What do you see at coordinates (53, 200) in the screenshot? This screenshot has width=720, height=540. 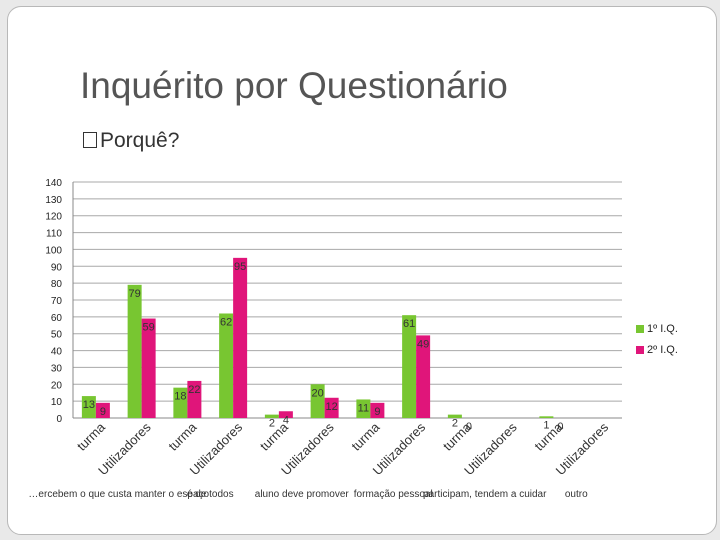 I see `y-tick-label: 130` at bounding box center [53, 200].